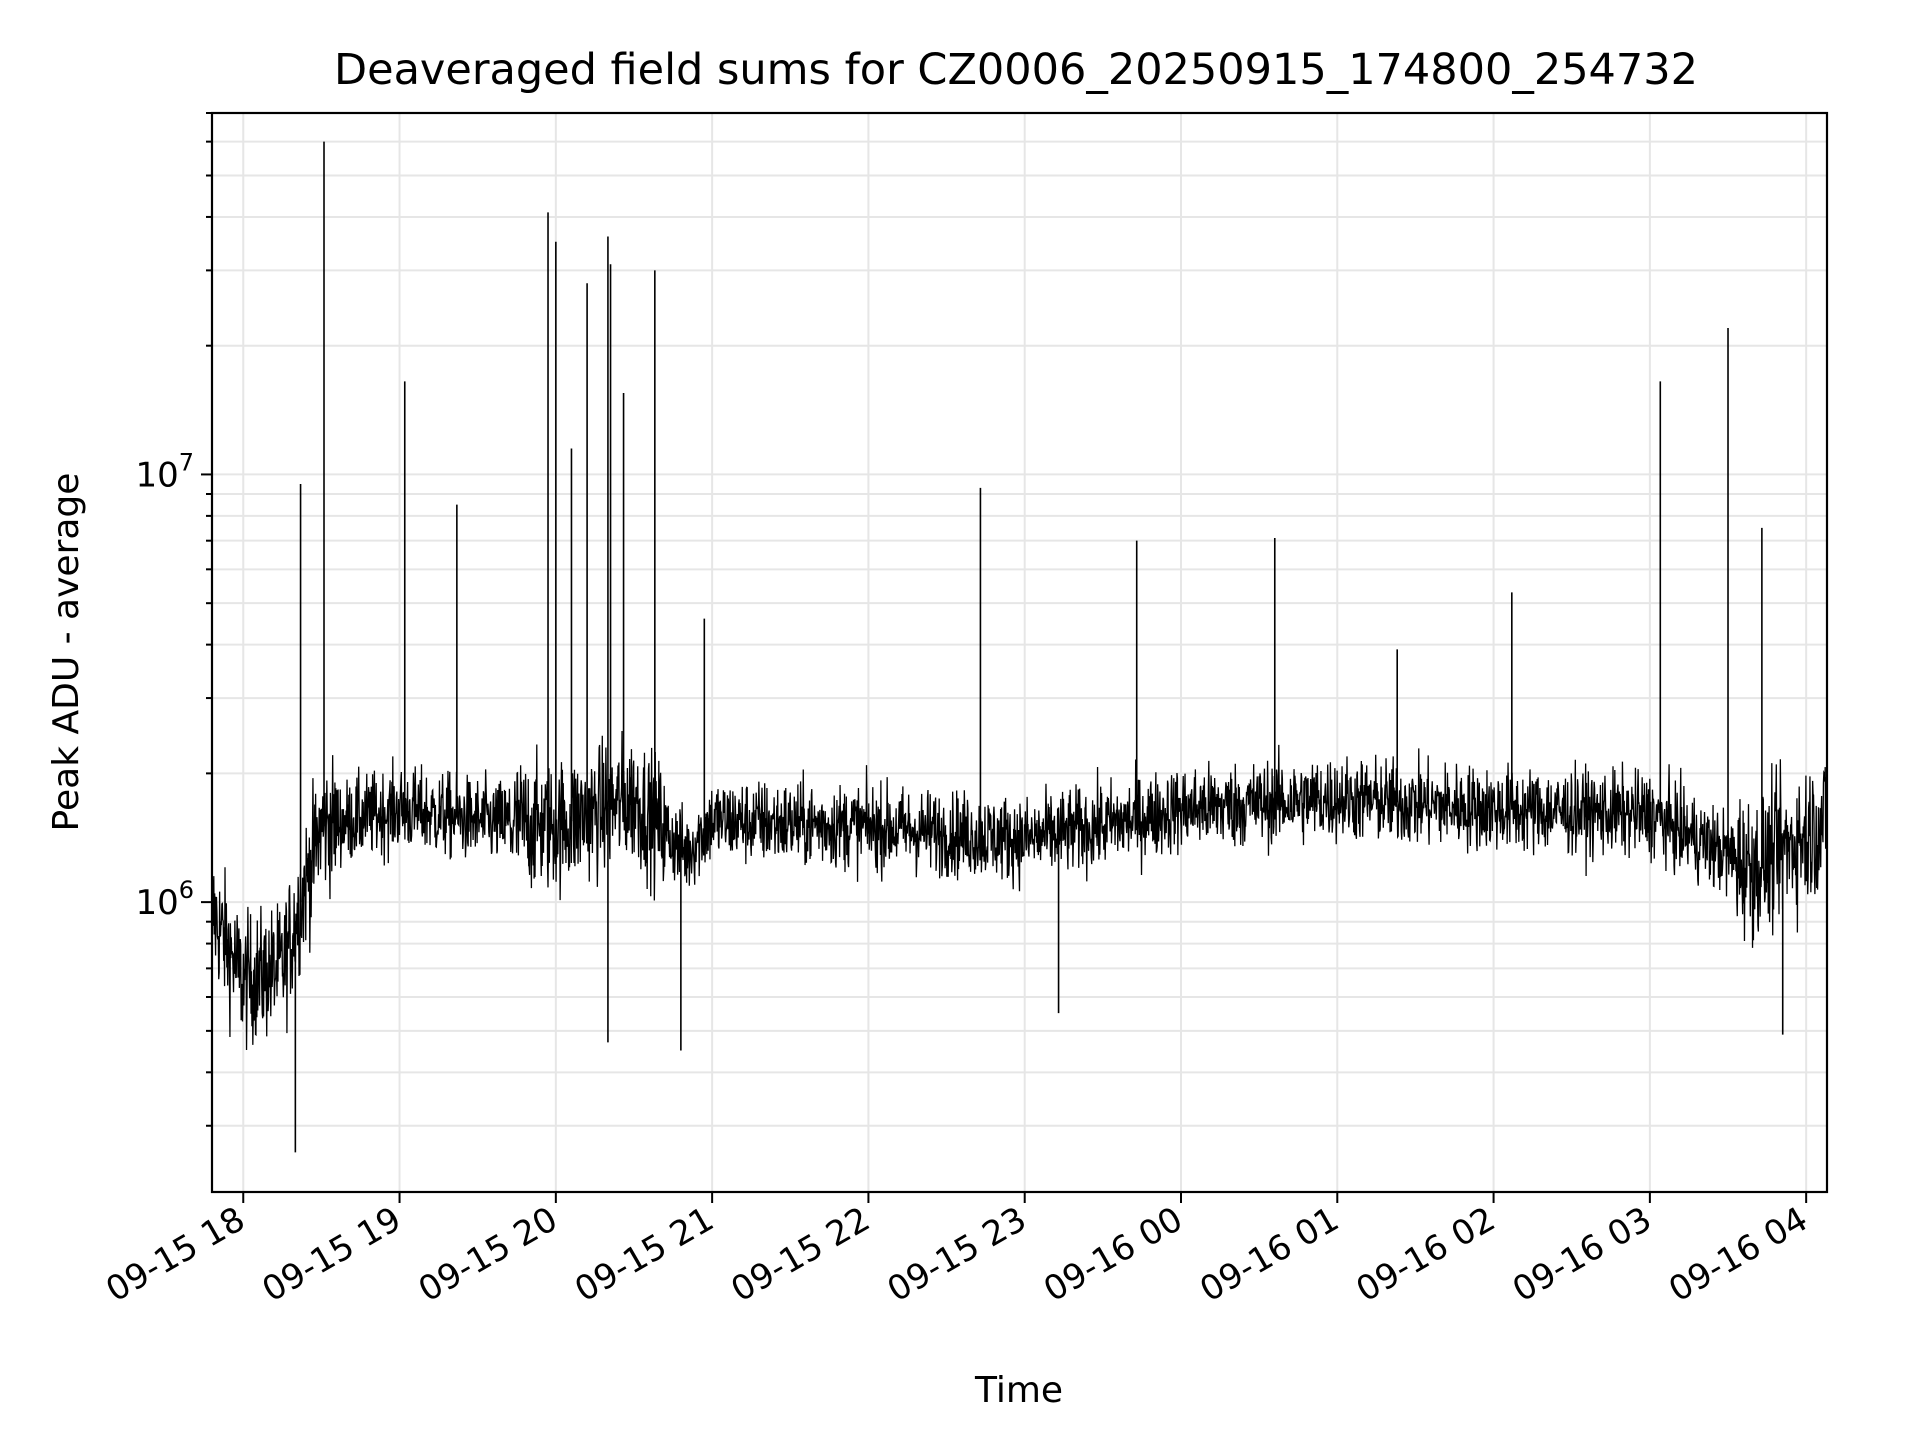 The image size is (1920, 1440). Describe the element at coordinates (175, 1254) in the screenshot. I see `x-tick-label: 09-15 18` at that location.